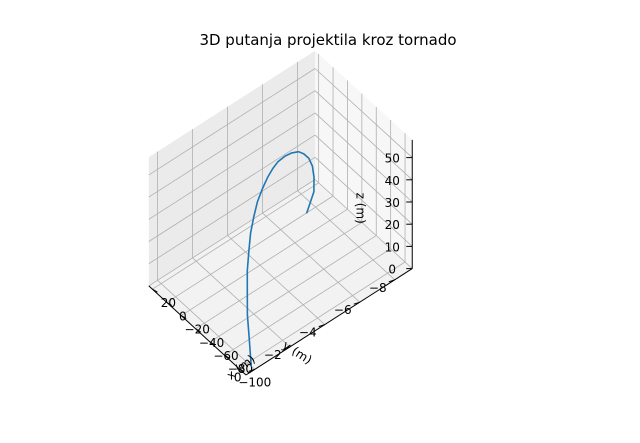 The width and height of the screenshot is (640, 443). Describe the element at coordinates (327, 40) in the screenshot. I see `chart-title: 3D putanja projektila kroz tornado` at that location.